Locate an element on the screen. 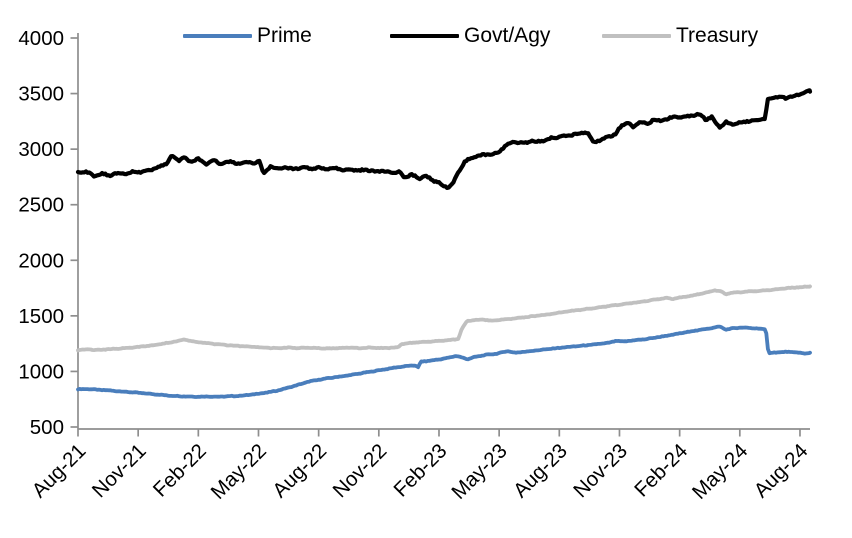 The image size is (852, 538). x-tick-label: Feb-22 is located at coordinates (180, 470).